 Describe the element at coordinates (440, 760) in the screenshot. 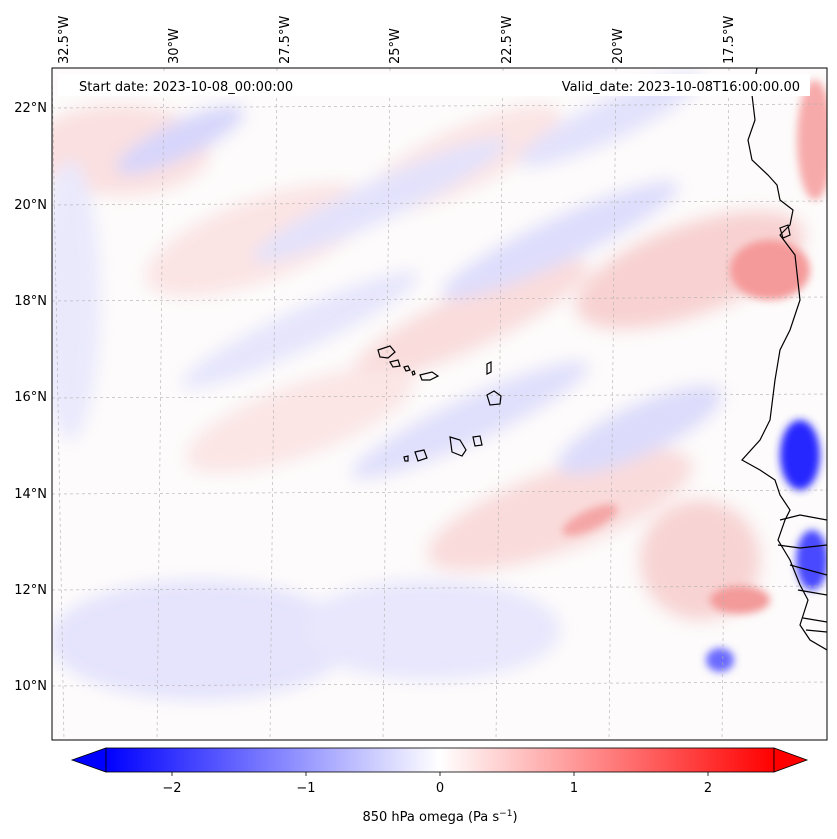

I see `colorbar-scale` at that location.